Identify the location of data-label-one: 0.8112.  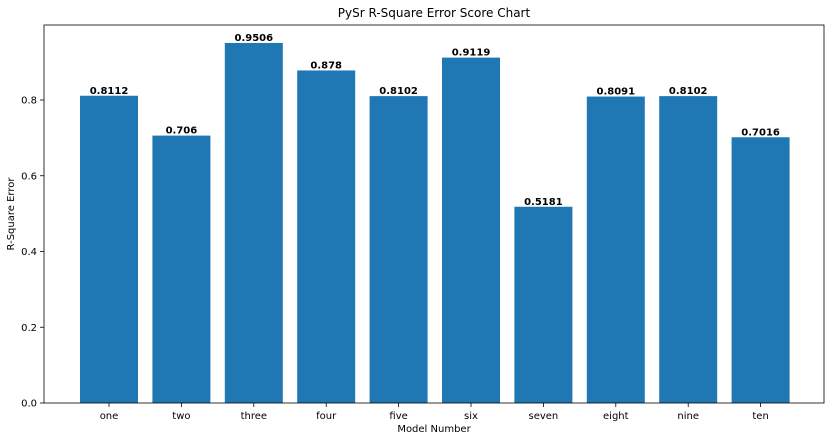
(109, 91).